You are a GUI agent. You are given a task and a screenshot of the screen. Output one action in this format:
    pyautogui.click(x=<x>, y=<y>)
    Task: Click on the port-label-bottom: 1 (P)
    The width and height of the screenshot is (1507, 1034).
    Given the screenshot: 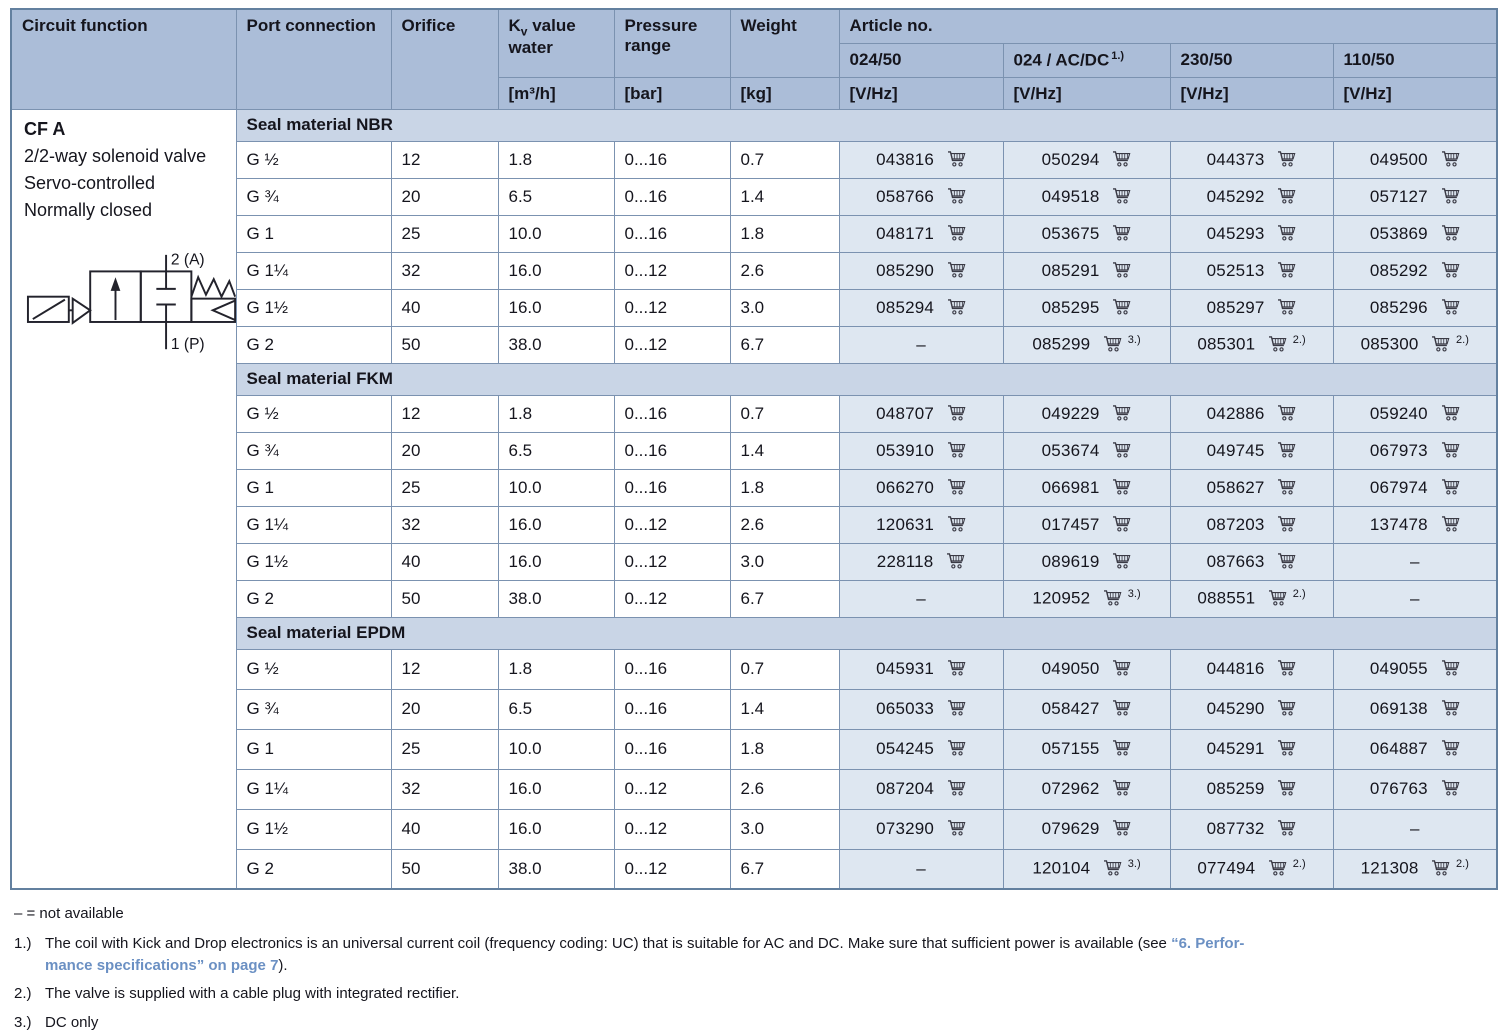 What is the action you would take?
    pyautogui.click(x=188, y=344)
    